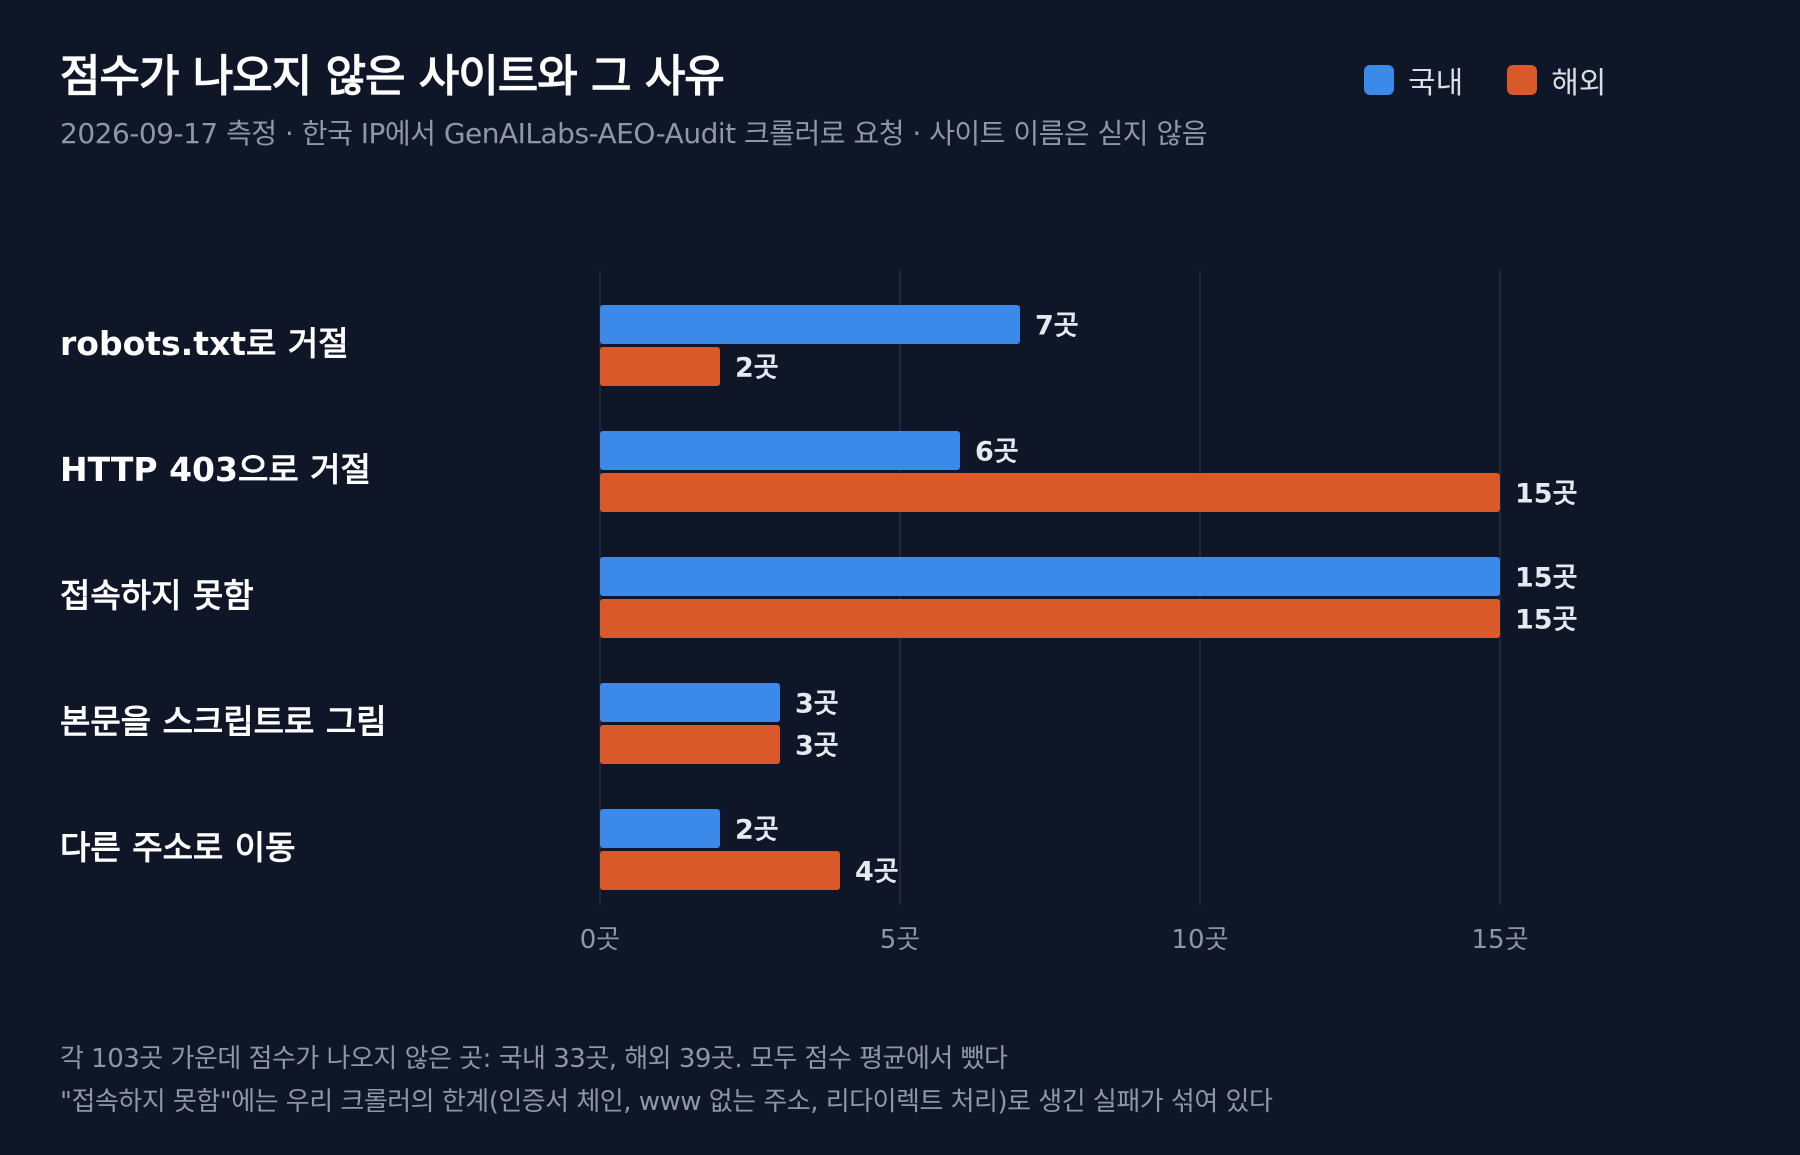  What do you see at coordinates (1499, 940) in the screenshot?
I see `x-tick-label-15: 15곳` at bounding box center [1499, 940].